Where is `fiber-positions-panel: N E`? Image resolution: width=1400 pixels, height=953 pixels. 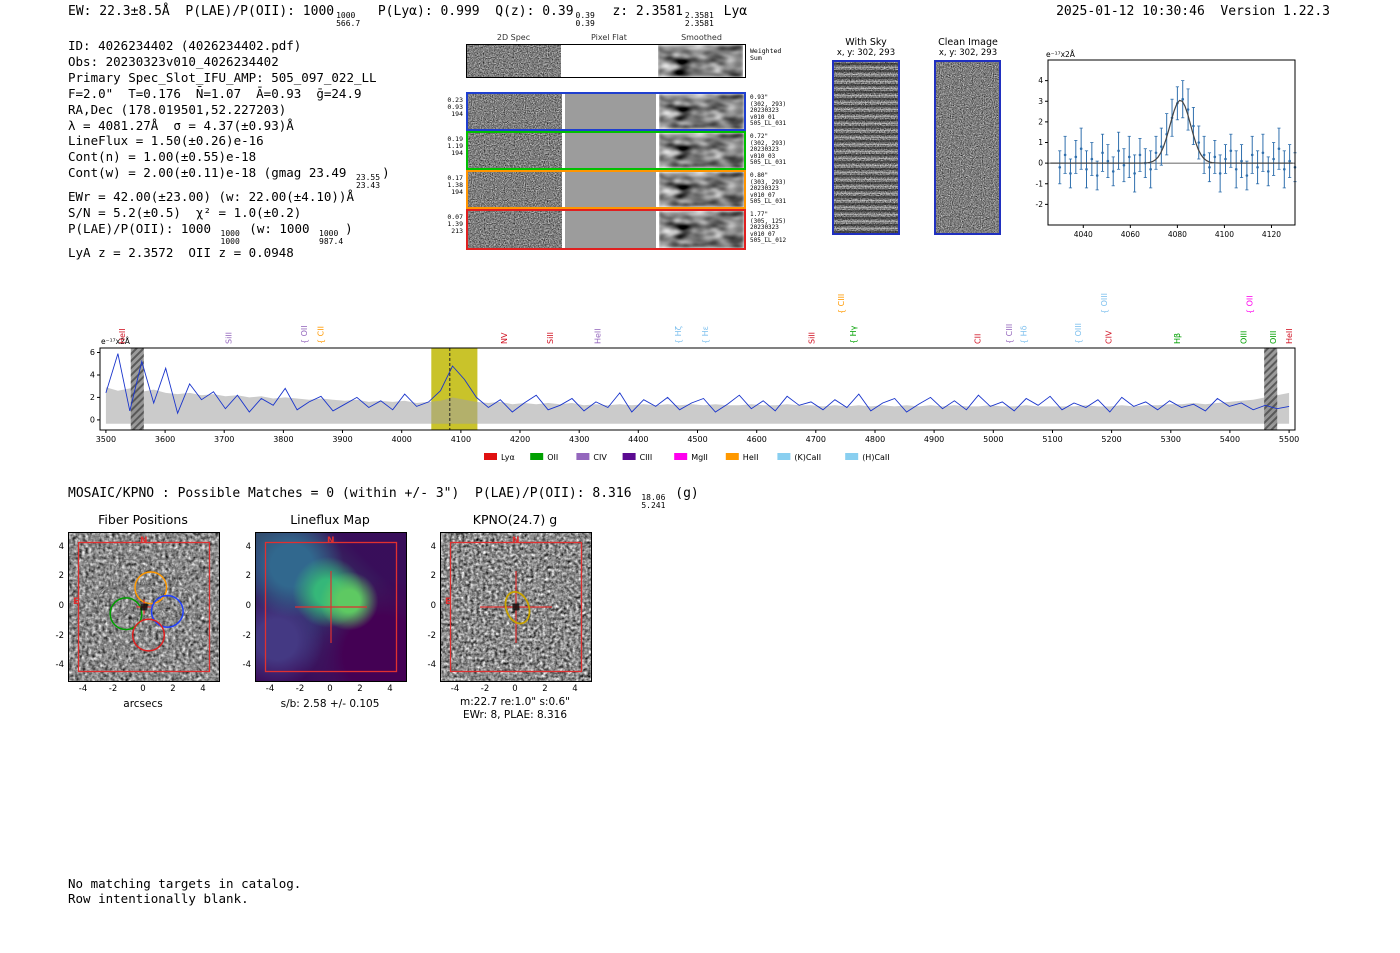
fiber-positions-panel: N E is located at coordinates (144, 607).